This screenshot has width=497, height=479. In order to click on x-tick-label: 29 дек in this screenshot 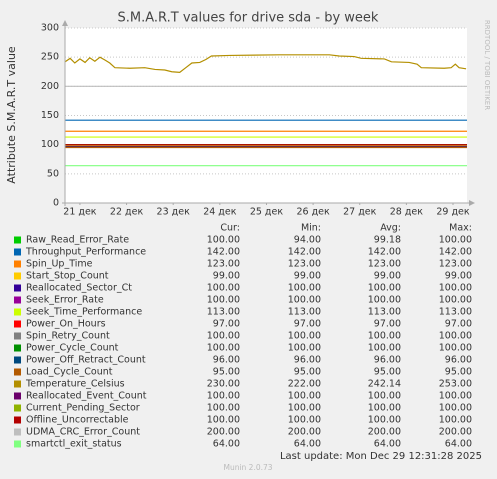, I will do `click(453, 212)`.